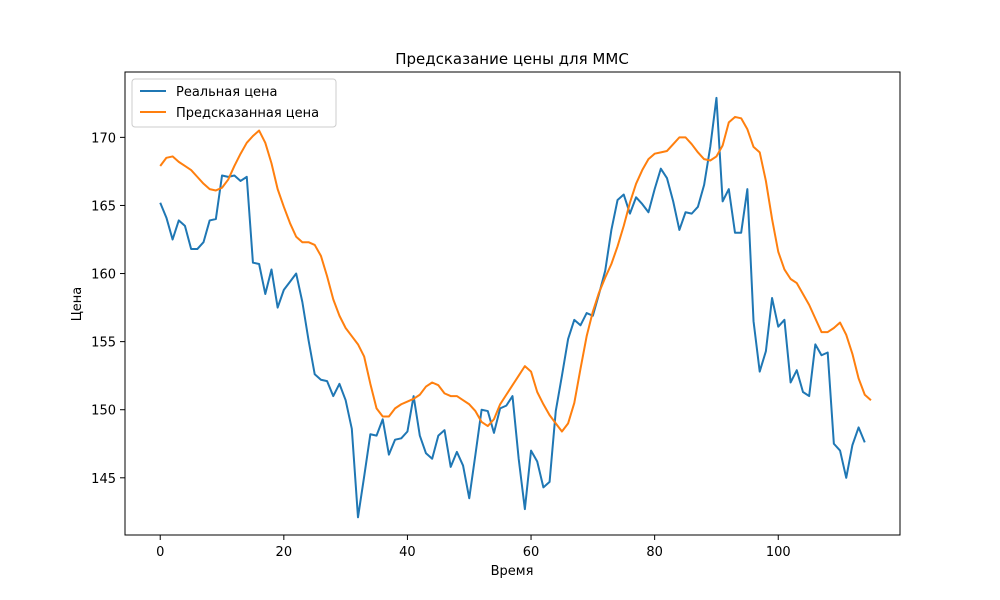 This screenshot has height=600, width=1000. What do you see at coordinates (227, 92) in the screenshot?
I see `legend-label-real-price: Реальная цена` at bounding box center [227, 92].